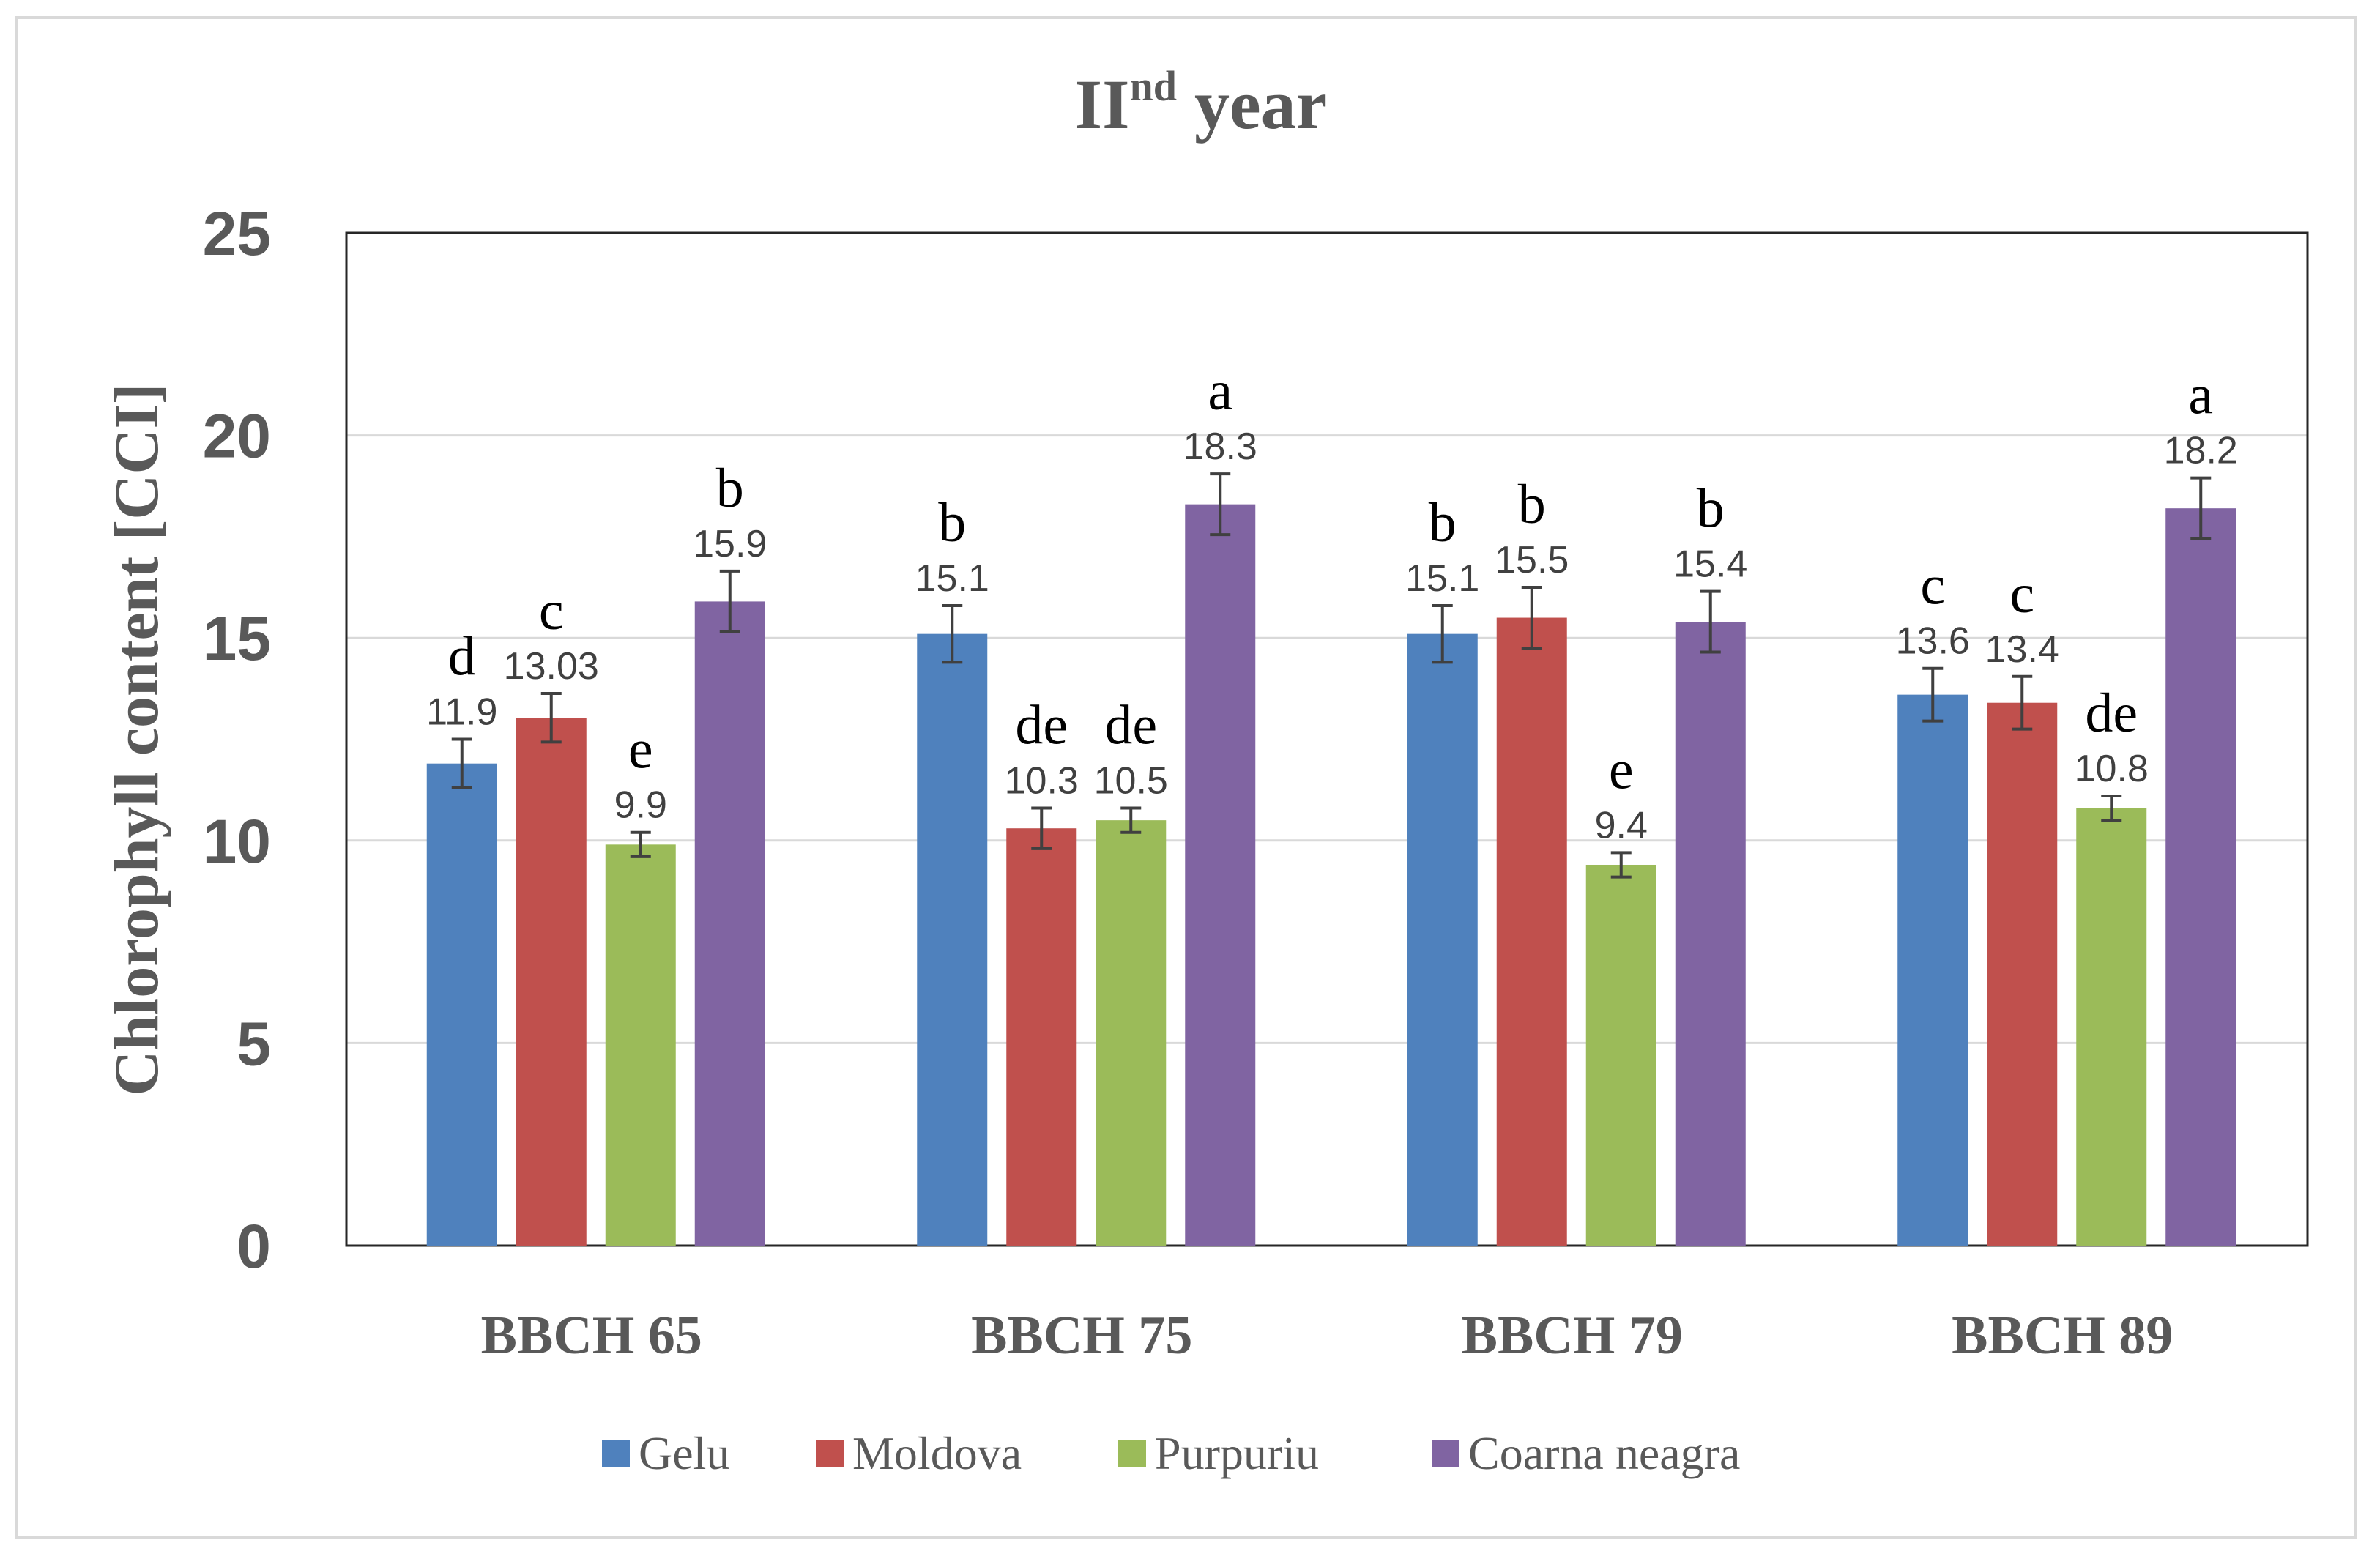 The image size is (2380, 1559). Describe the element at coordinates (640, 805) in the screenshot. I see `data-label: 9.9` at that location.